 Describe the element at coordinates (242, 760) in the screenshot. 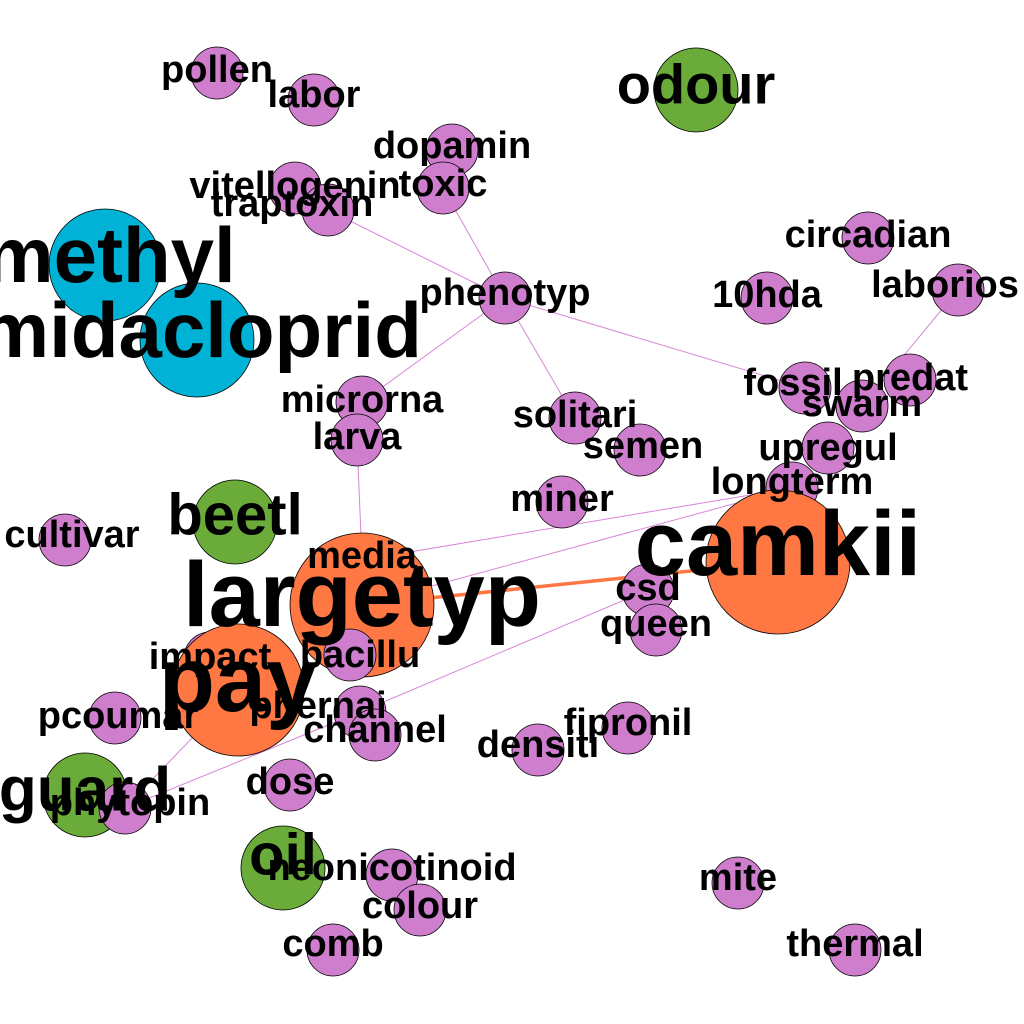

I see `edge-phernai-phytopin` at that location.